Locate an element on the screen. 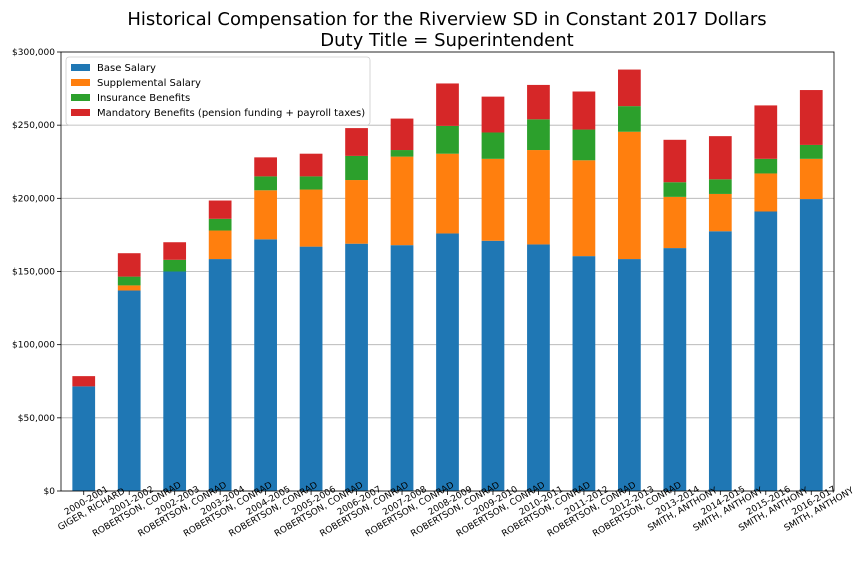 Image resolution: width=864 pixels, height=580 pixels. legend-label: Supplemental Salary is located at coordinates (149, 83).